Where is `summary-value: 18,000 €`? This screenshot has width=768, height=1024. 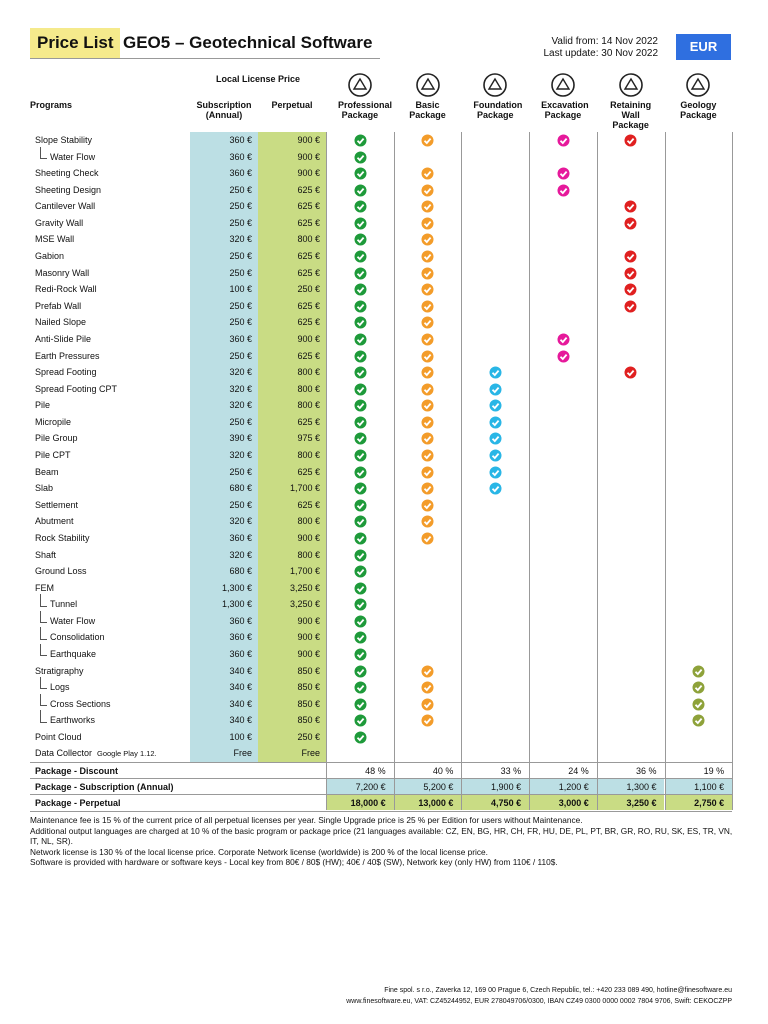 summary-value: 18,000 € is located at coordinates (368, 803).